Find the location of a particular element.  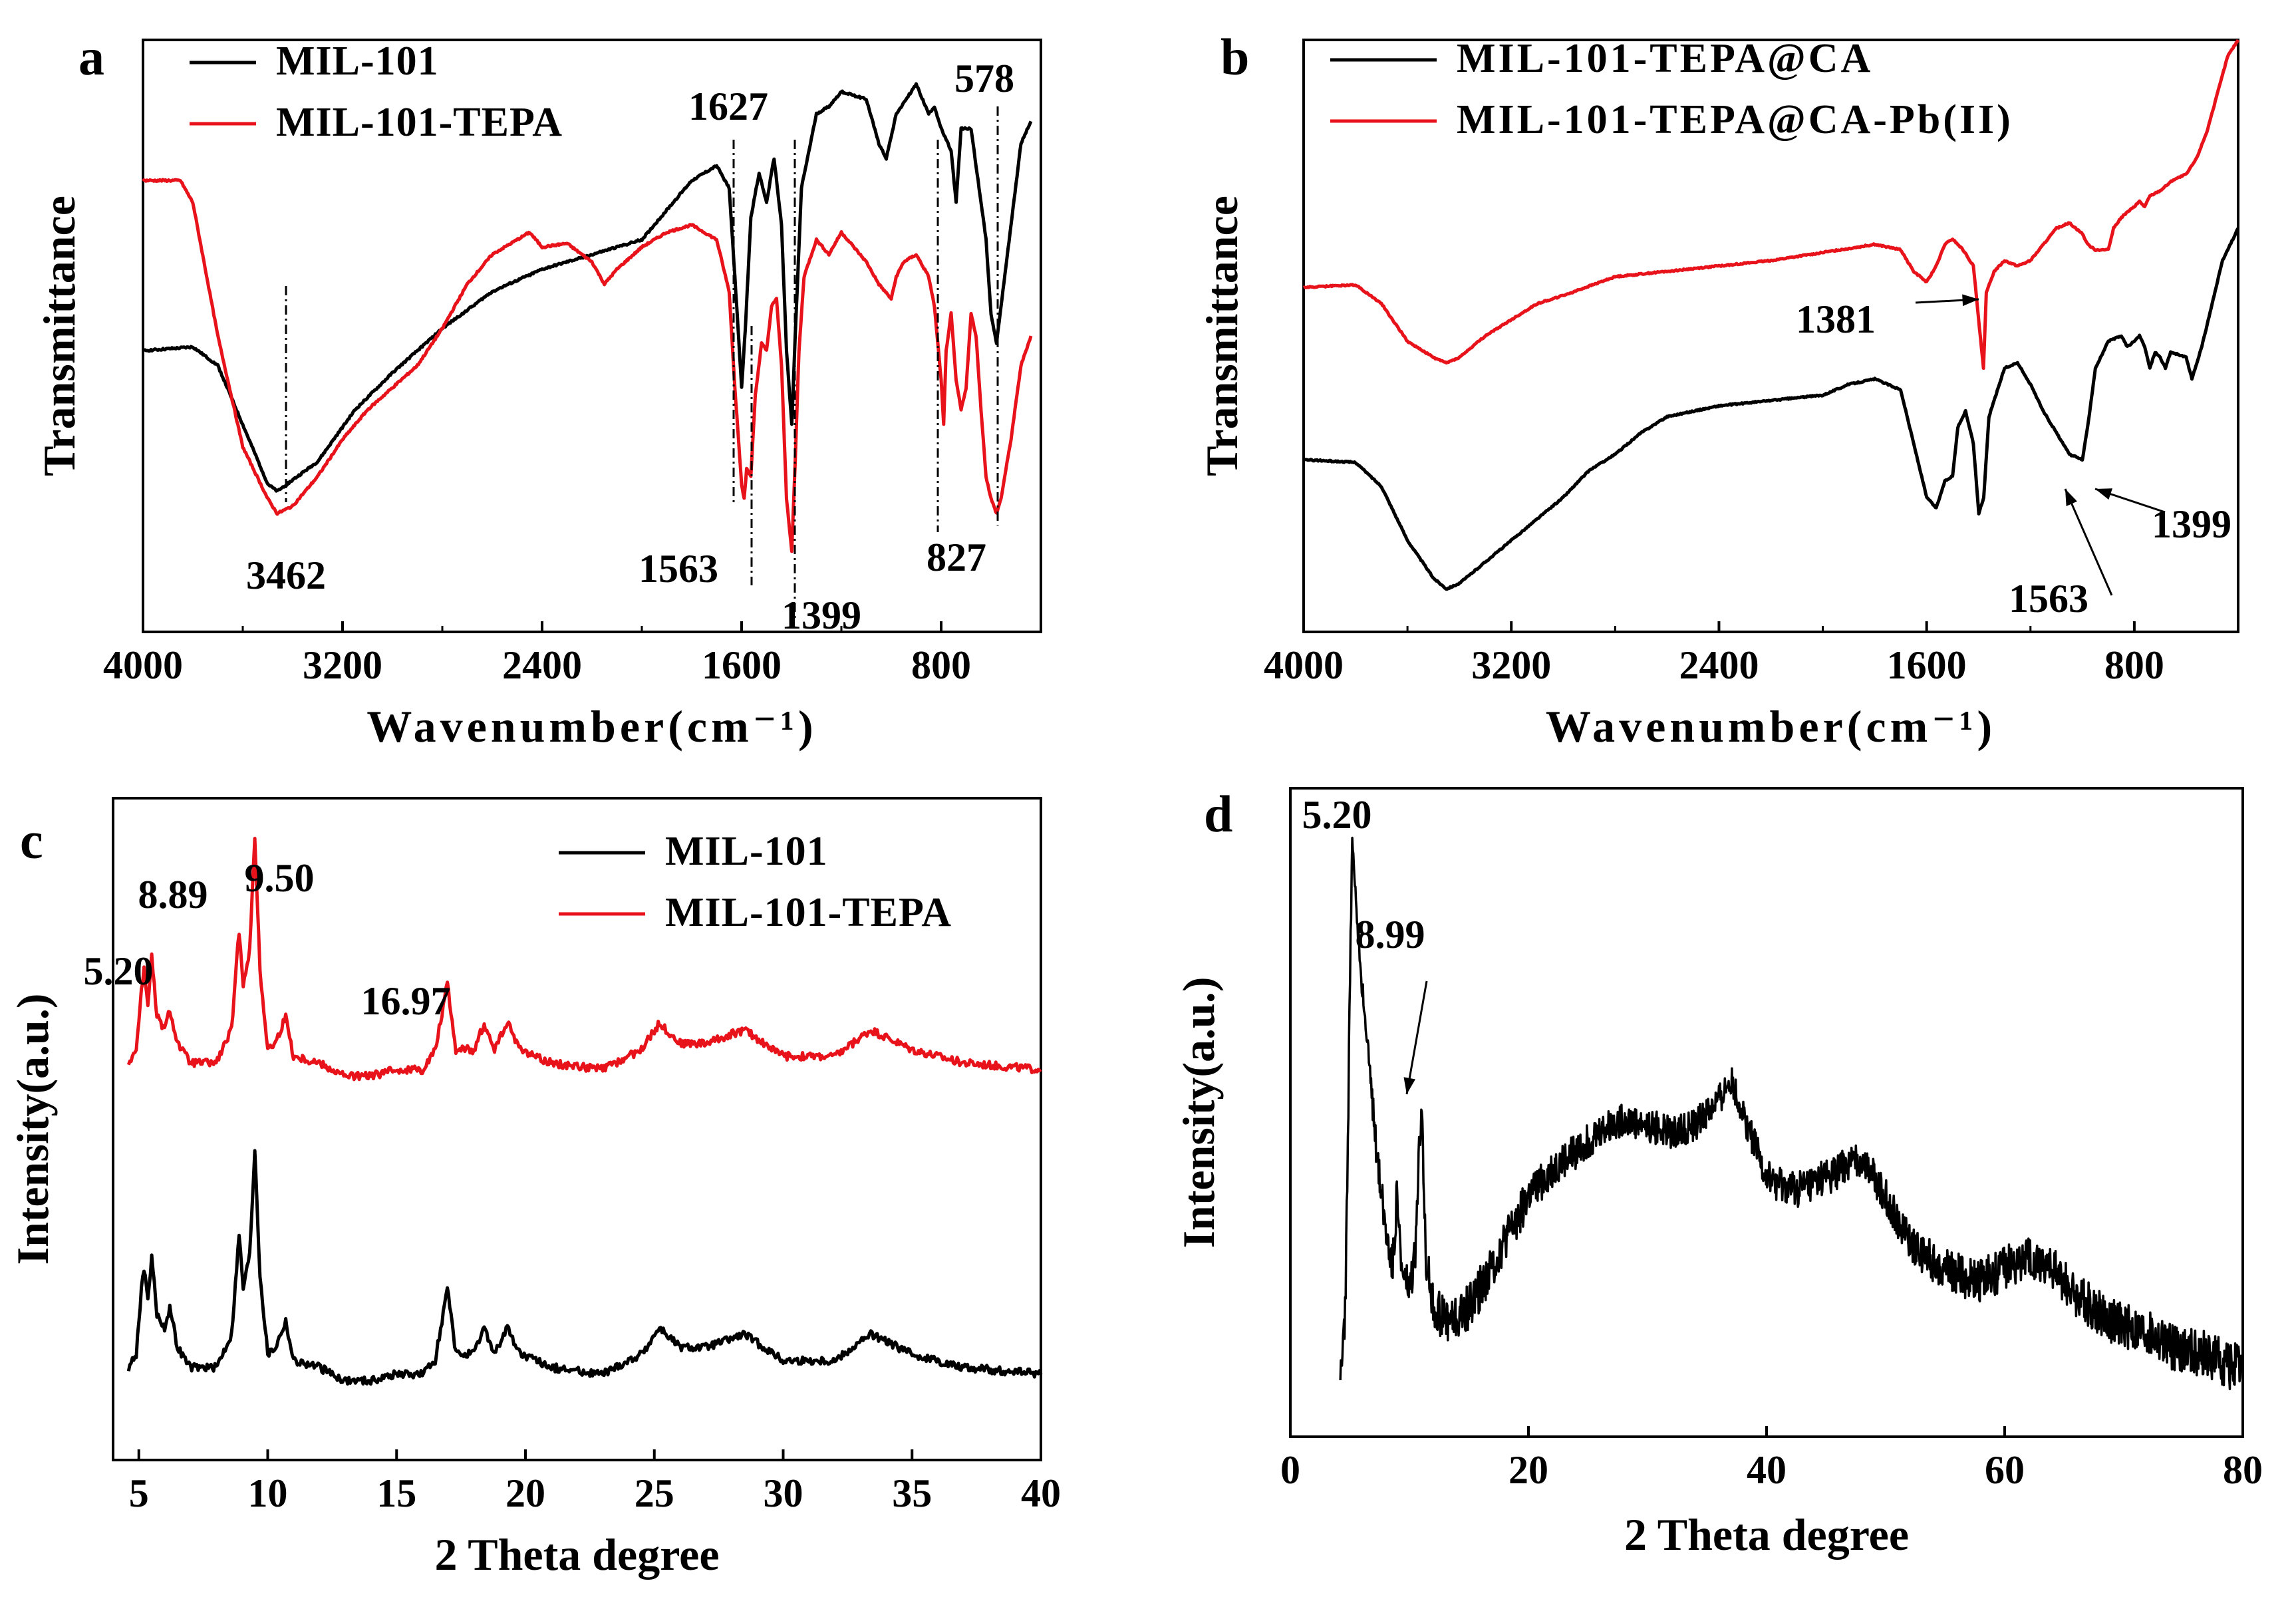

annotation-label-a: 1399 is located at coordinates (821, 615).